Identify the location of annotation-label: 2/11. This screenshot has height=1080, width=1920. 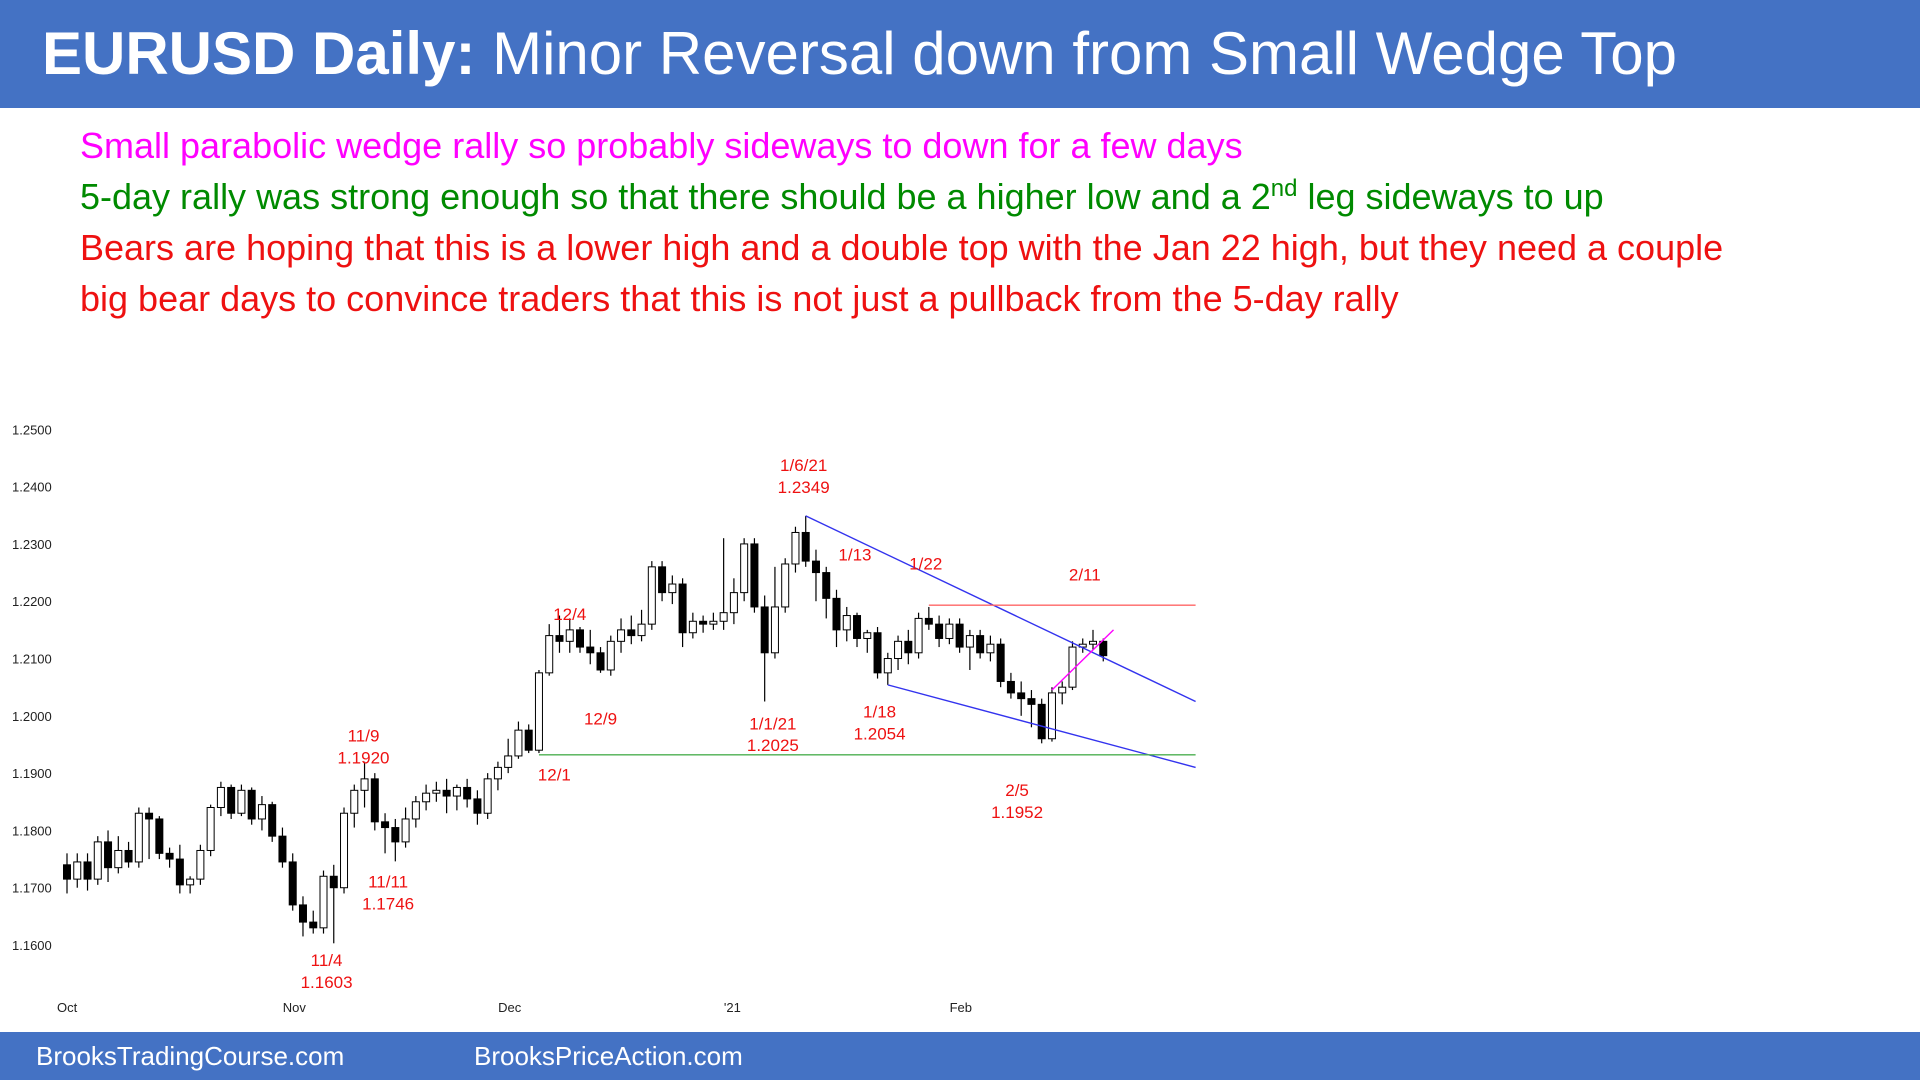
(1085, 575).